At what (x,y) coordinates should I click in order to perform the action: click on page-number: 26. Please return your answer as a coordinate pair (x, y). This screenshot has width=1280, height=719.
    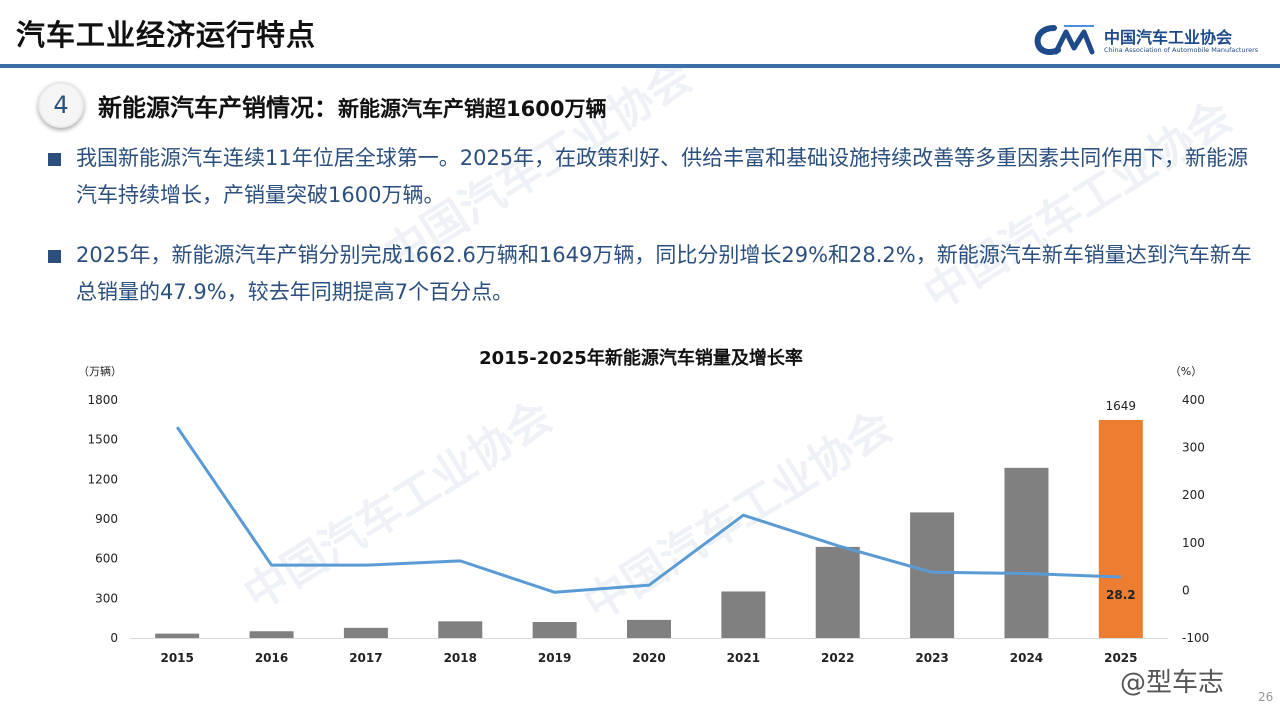
    Looking at the image, I should click on (1266, 697).